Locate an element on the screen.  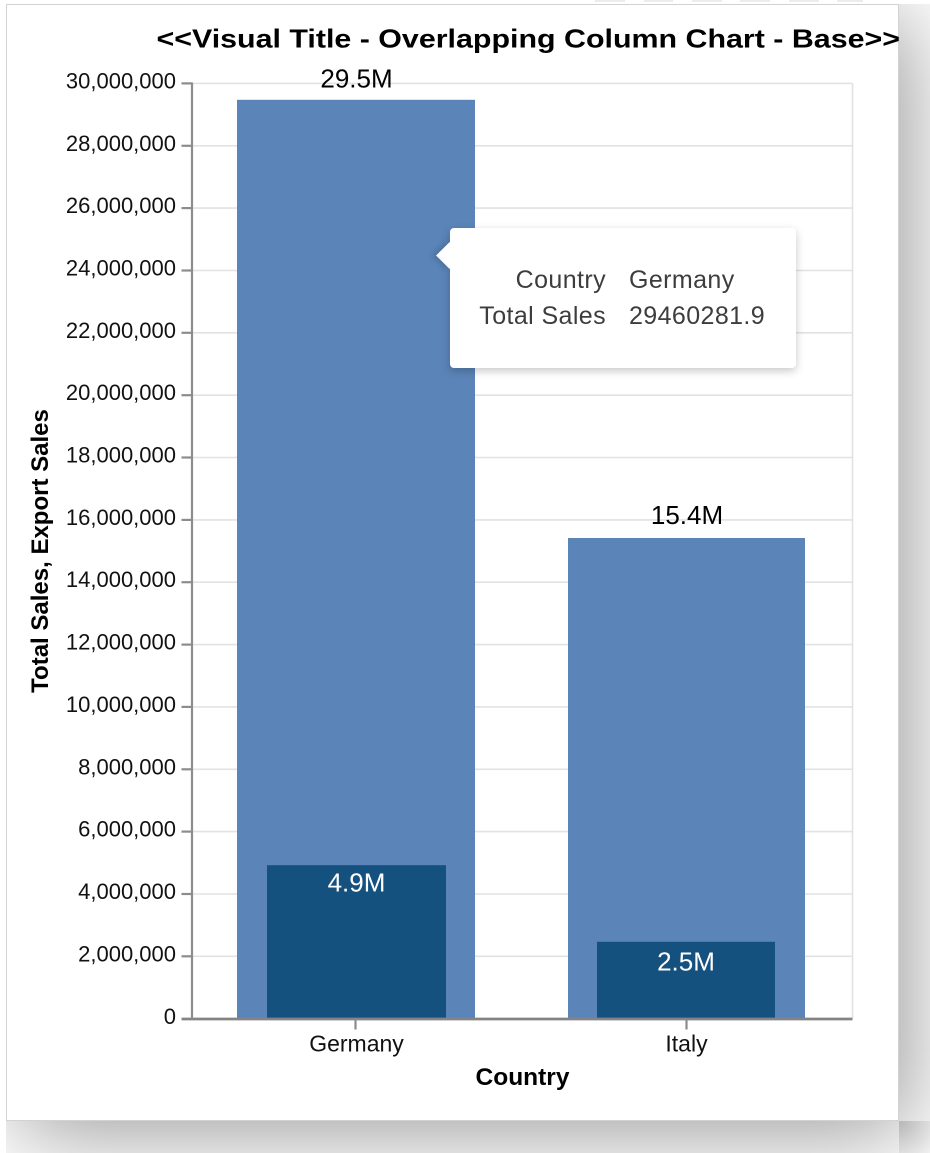
svg-text: 8,000,000 is located at coordinates (127, 766).